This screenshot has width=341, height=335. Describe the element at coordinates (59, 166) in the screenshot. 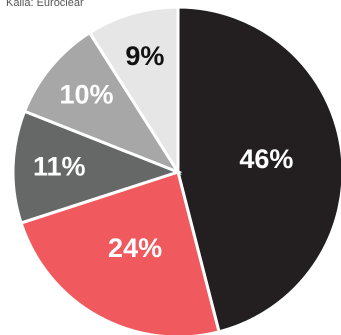

I see `value-label: 11%` at that location.